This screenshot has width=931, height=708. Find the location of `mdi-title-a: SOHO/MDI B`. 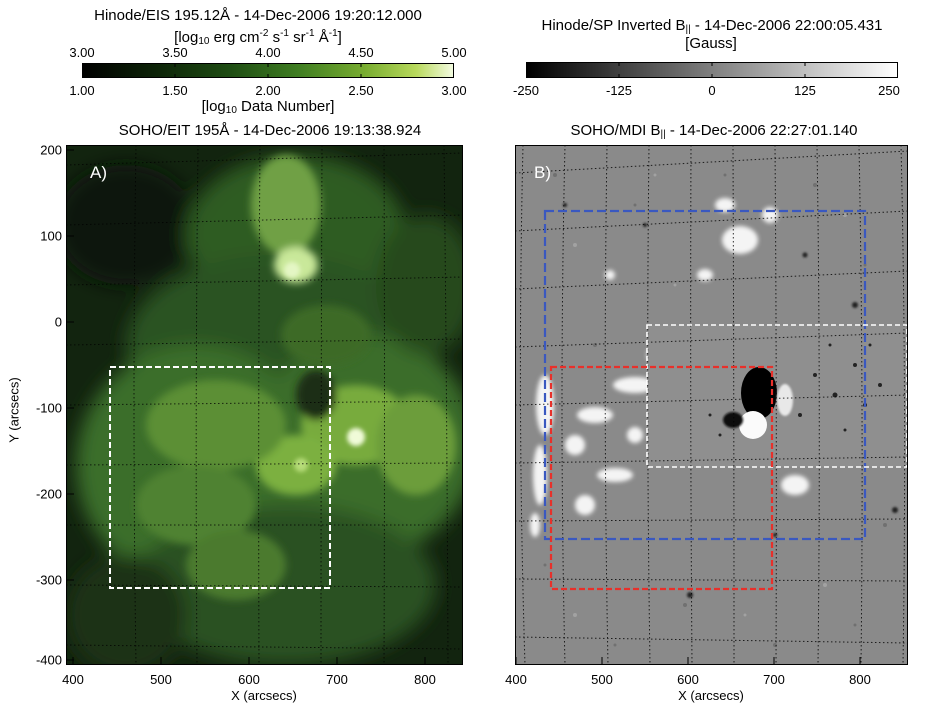

mdi-title-a: SOHO/MDI B is located at coordinates (615, 130).